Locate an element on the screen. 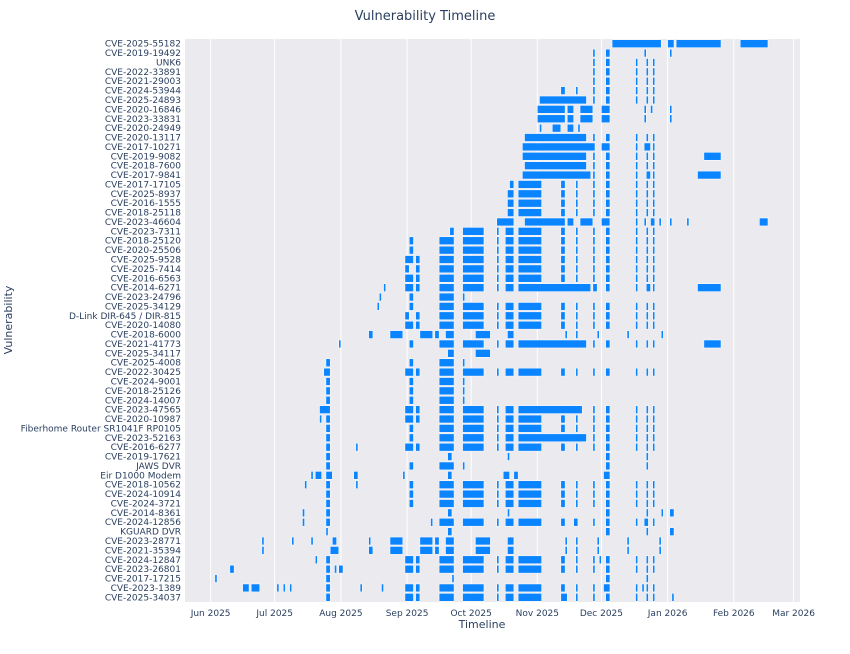 This screenshot has height=654, width=850. y-tick-label: CVE-2016-6277 is located at coordinates (146, 448).